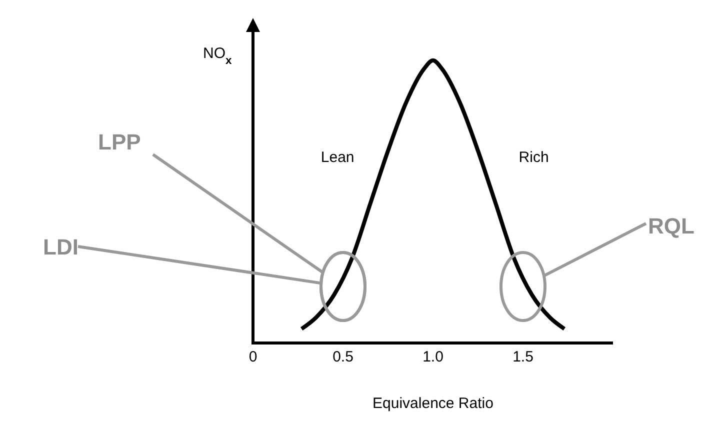  I want to click on annotation: Rich, so click(533, 157).